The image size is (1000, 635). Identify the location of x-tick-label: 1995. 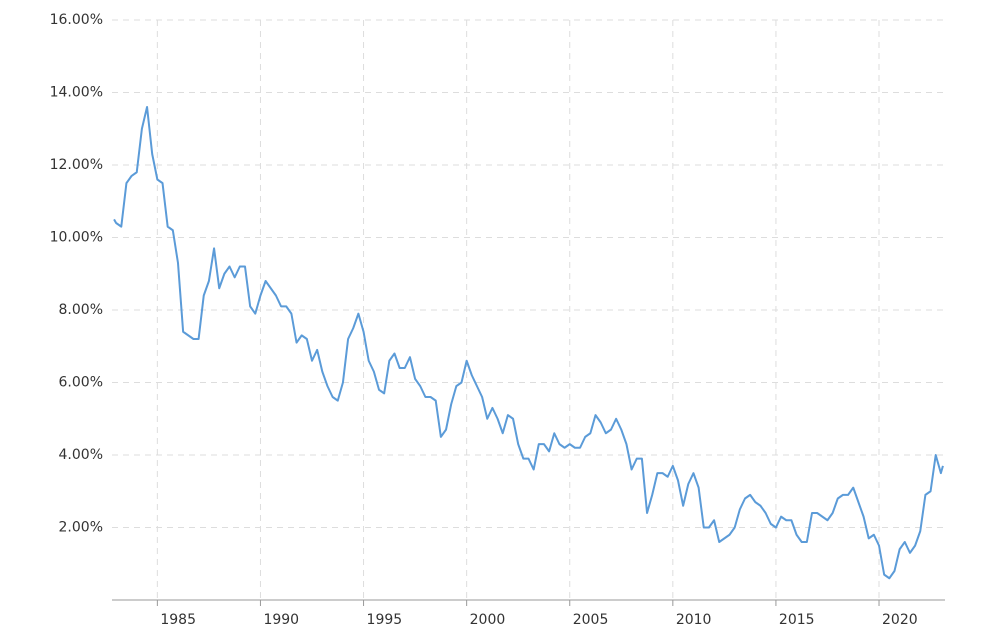
(385, 620).